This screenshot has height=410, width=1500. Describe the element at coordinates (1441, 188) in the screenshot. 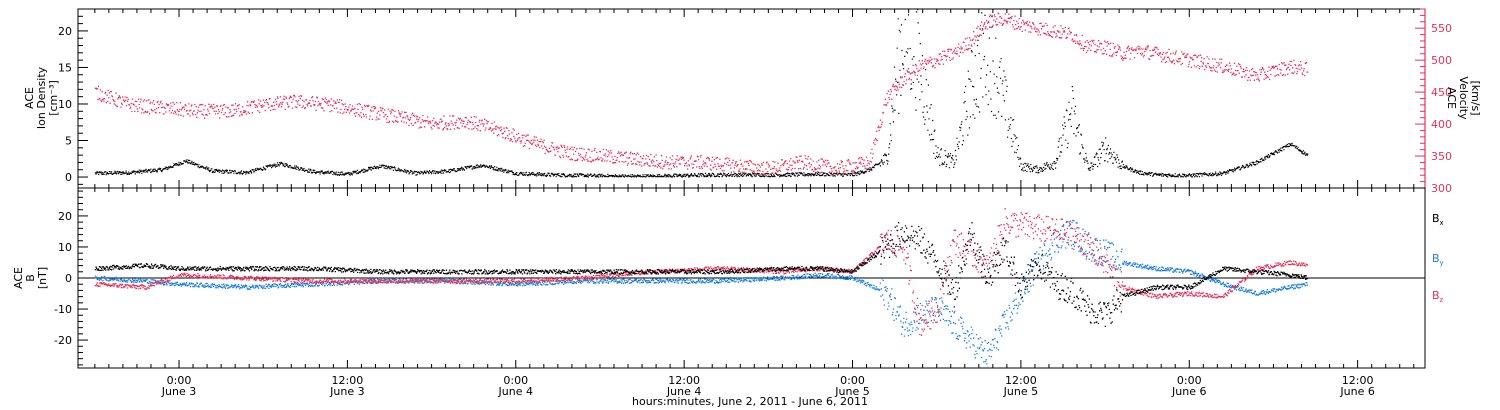

I see `velocity-tick-label: 300` at that location.